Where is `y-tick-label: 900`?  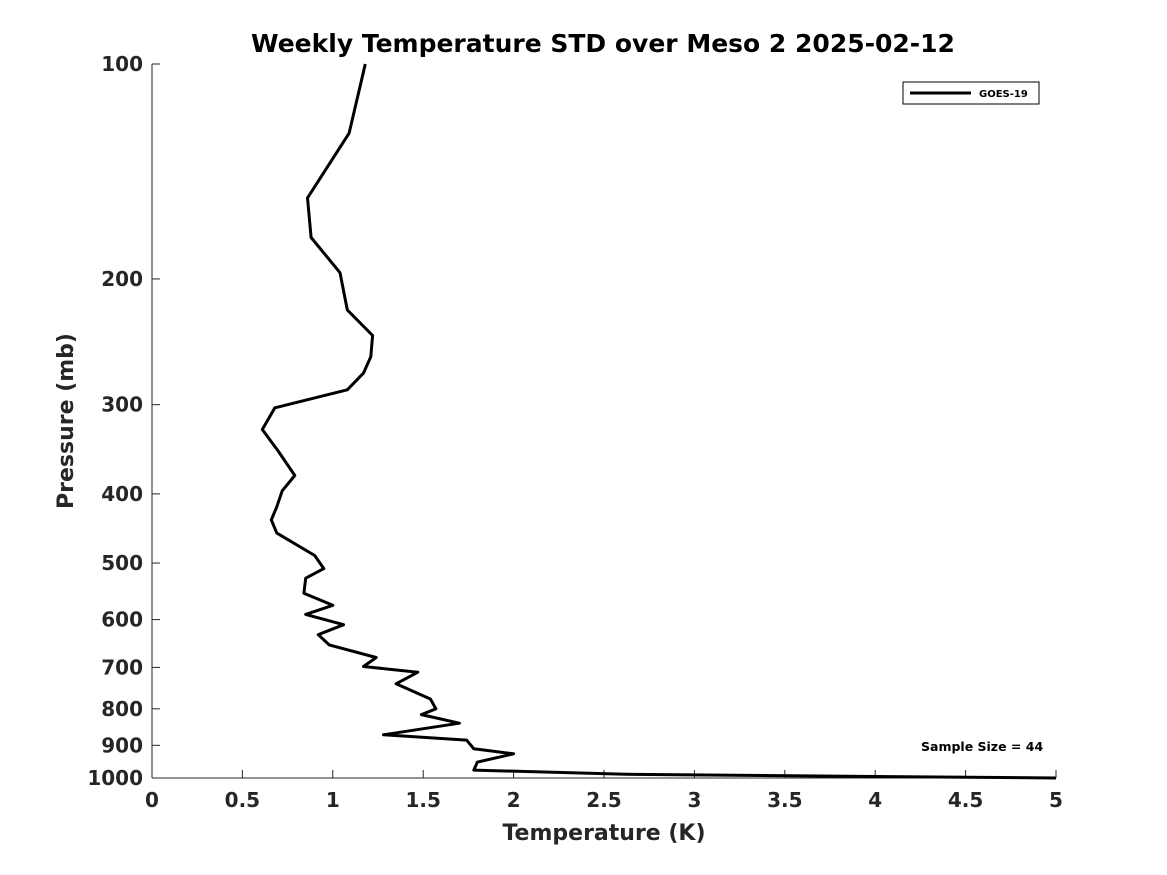
y-tick-label: 900 is located at coordinates (122, 745).